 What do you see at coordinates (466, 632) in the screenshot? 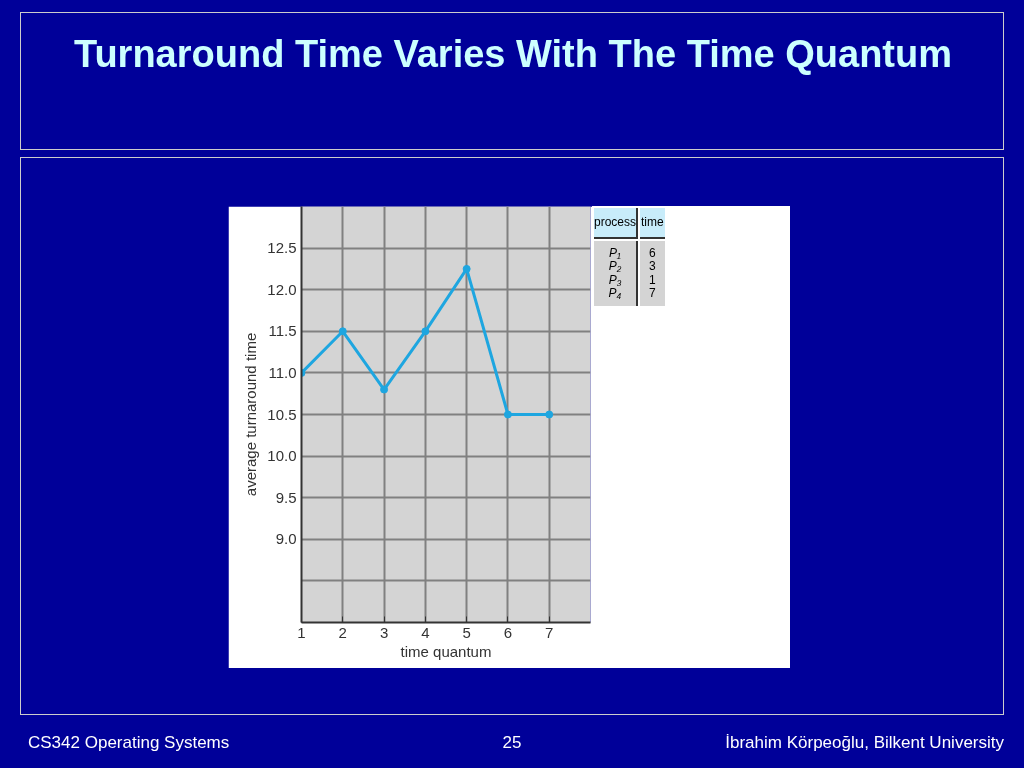
I see `x-tick-label: 5` at bounding box center [466, 632].